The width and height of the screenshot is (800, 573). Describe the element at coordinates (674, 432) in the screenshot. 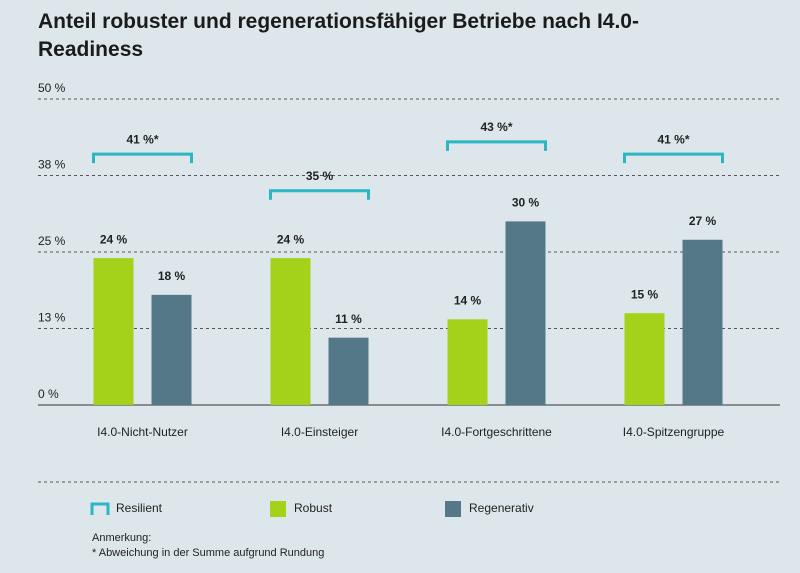

I see `x-tick-label: I4.0-Spitzengruppe` at that location.